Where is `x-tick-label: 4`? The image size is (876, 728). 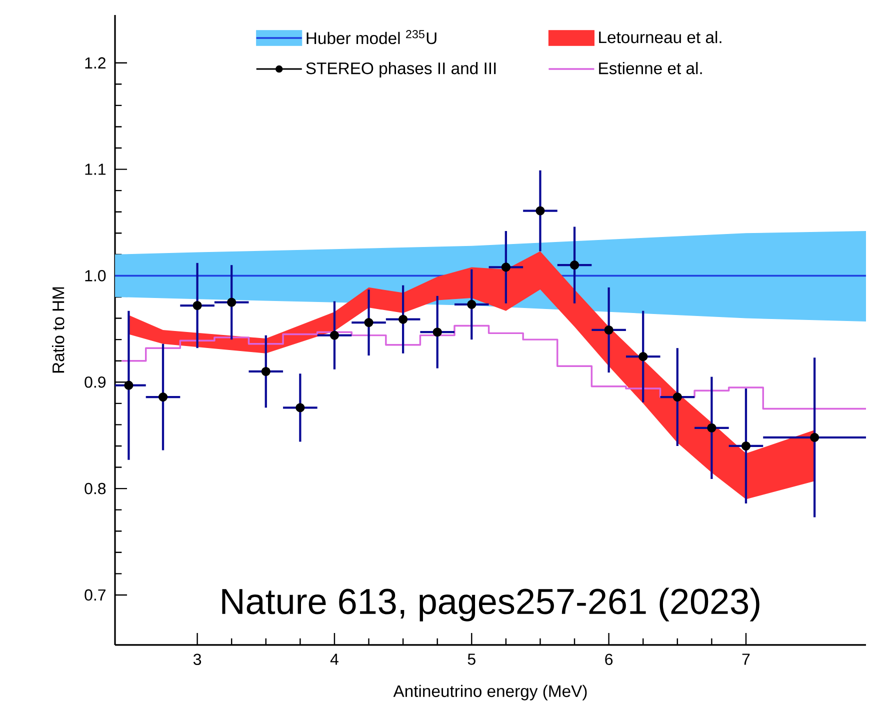
x-tick-label: 4 is located at coordinates (334, 659).